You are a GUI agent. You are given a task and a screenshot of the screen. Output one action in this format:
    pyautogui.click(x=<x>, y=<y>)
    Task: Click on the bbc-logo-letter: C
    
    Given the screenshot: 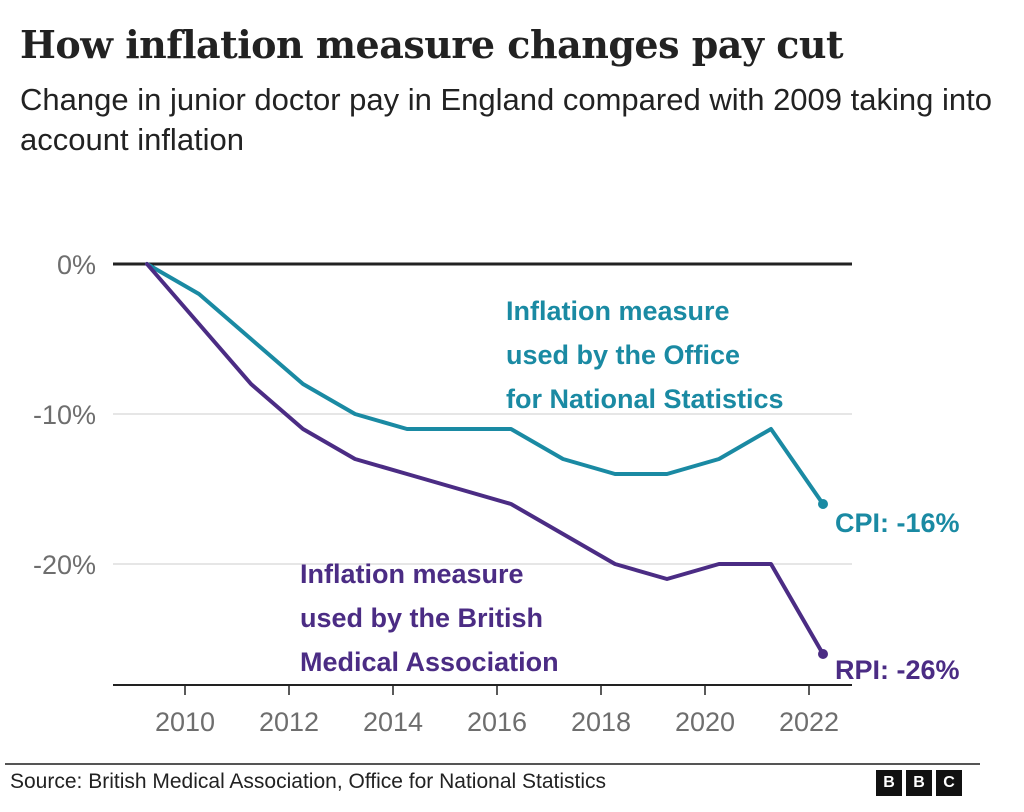 What is the action you would take?
    pyautogui.click(x=949, y=783)
    